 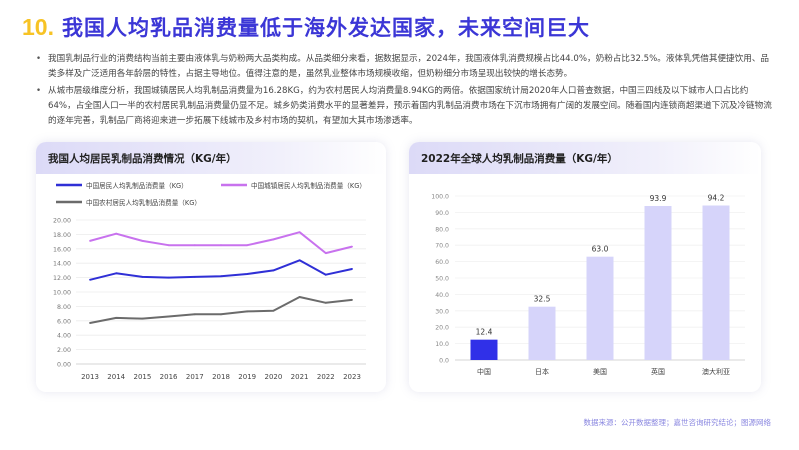 I want to click on y-tick-label: 20.00, so click(x=62, y=221).